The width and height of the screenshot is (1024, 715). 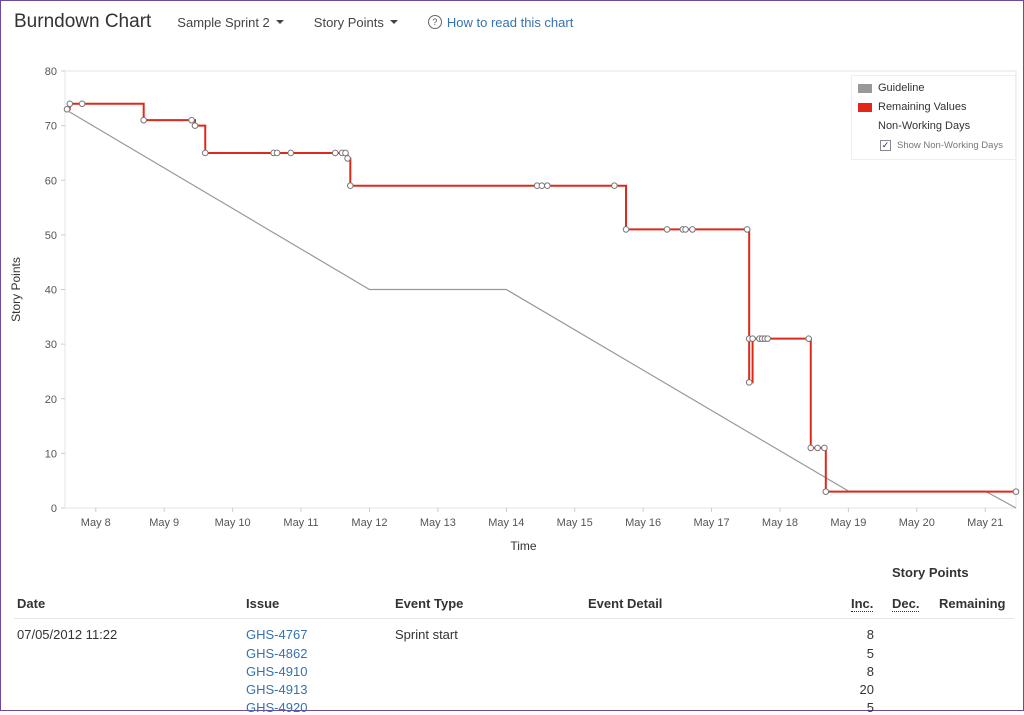 I want to click on x-tick-label: May 19, so click(x=848, y=523).